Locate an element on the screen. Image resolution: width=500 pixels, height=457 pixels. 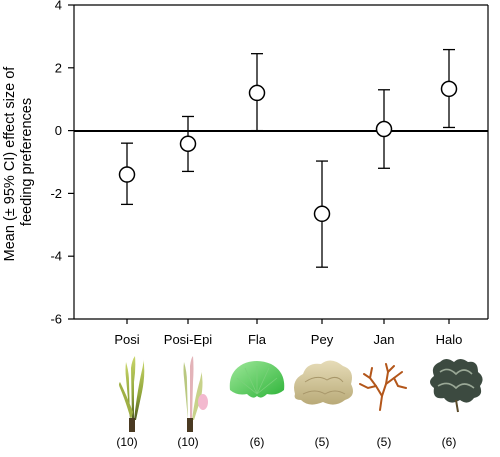
category-label: Posi is located at coordinates (126, 339).